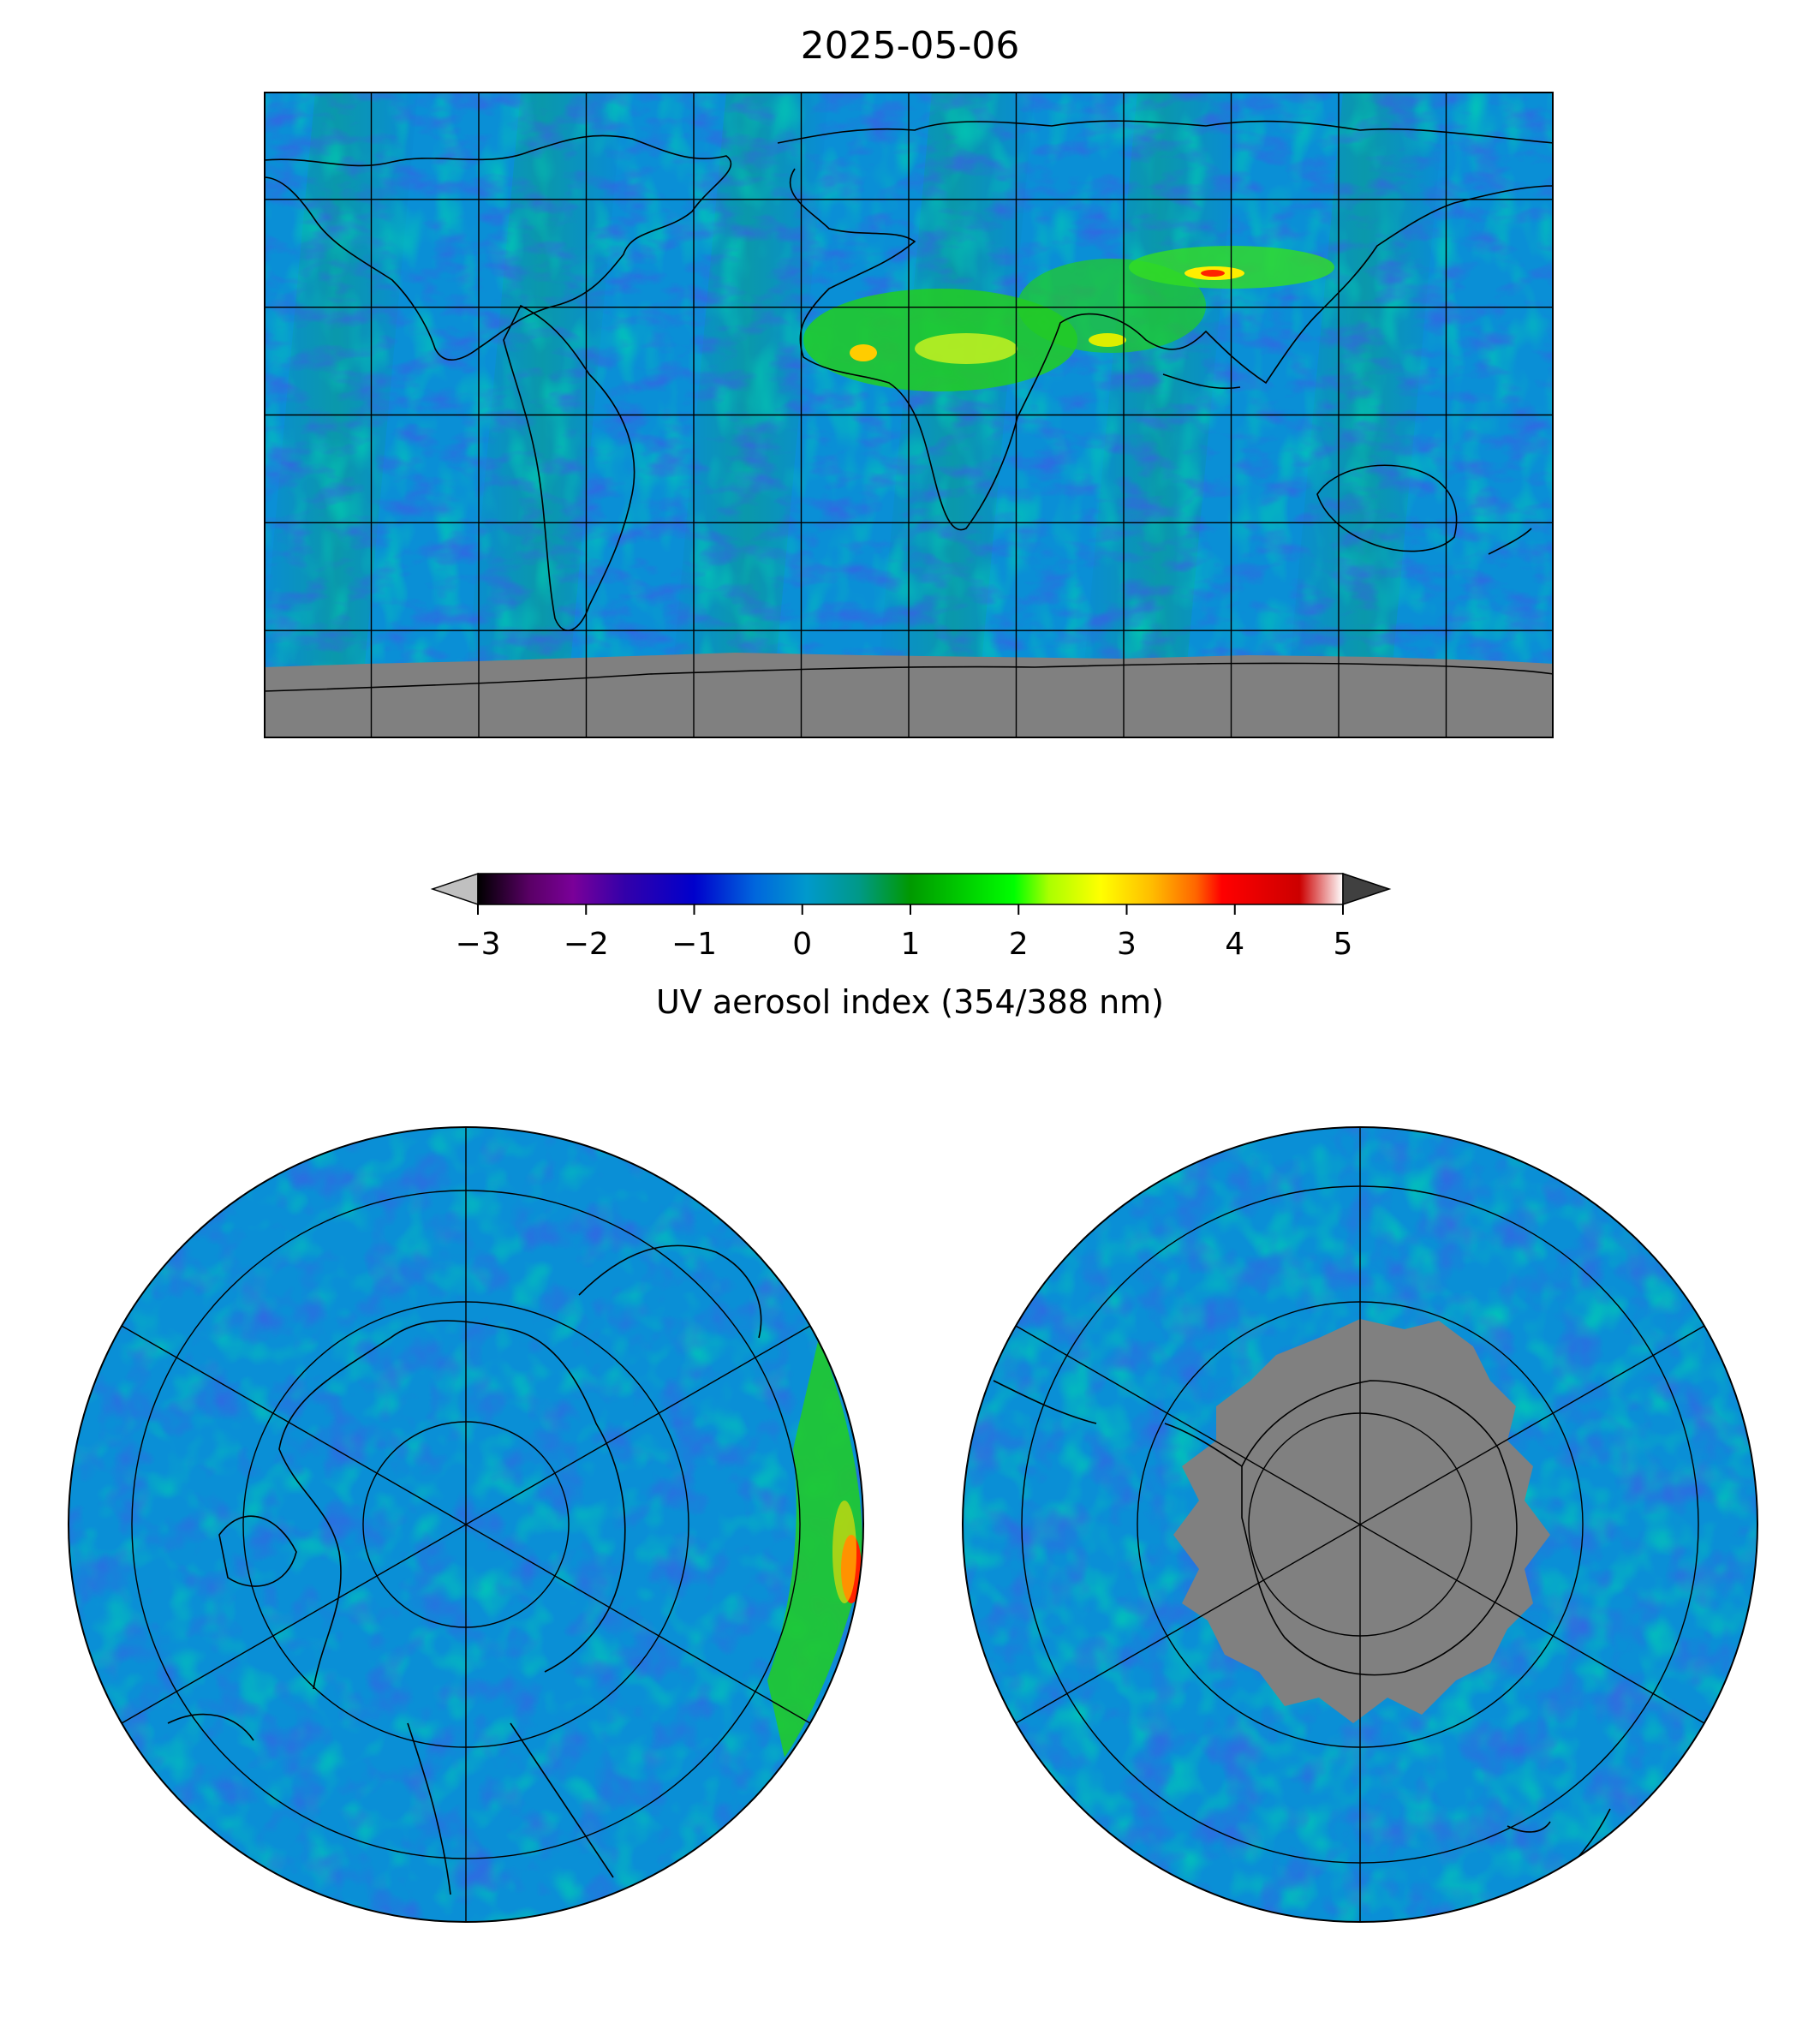  Describe the element at coordinates (477, 944) in the screenshot. I see `colorbar-tick-label: −3` at that location.